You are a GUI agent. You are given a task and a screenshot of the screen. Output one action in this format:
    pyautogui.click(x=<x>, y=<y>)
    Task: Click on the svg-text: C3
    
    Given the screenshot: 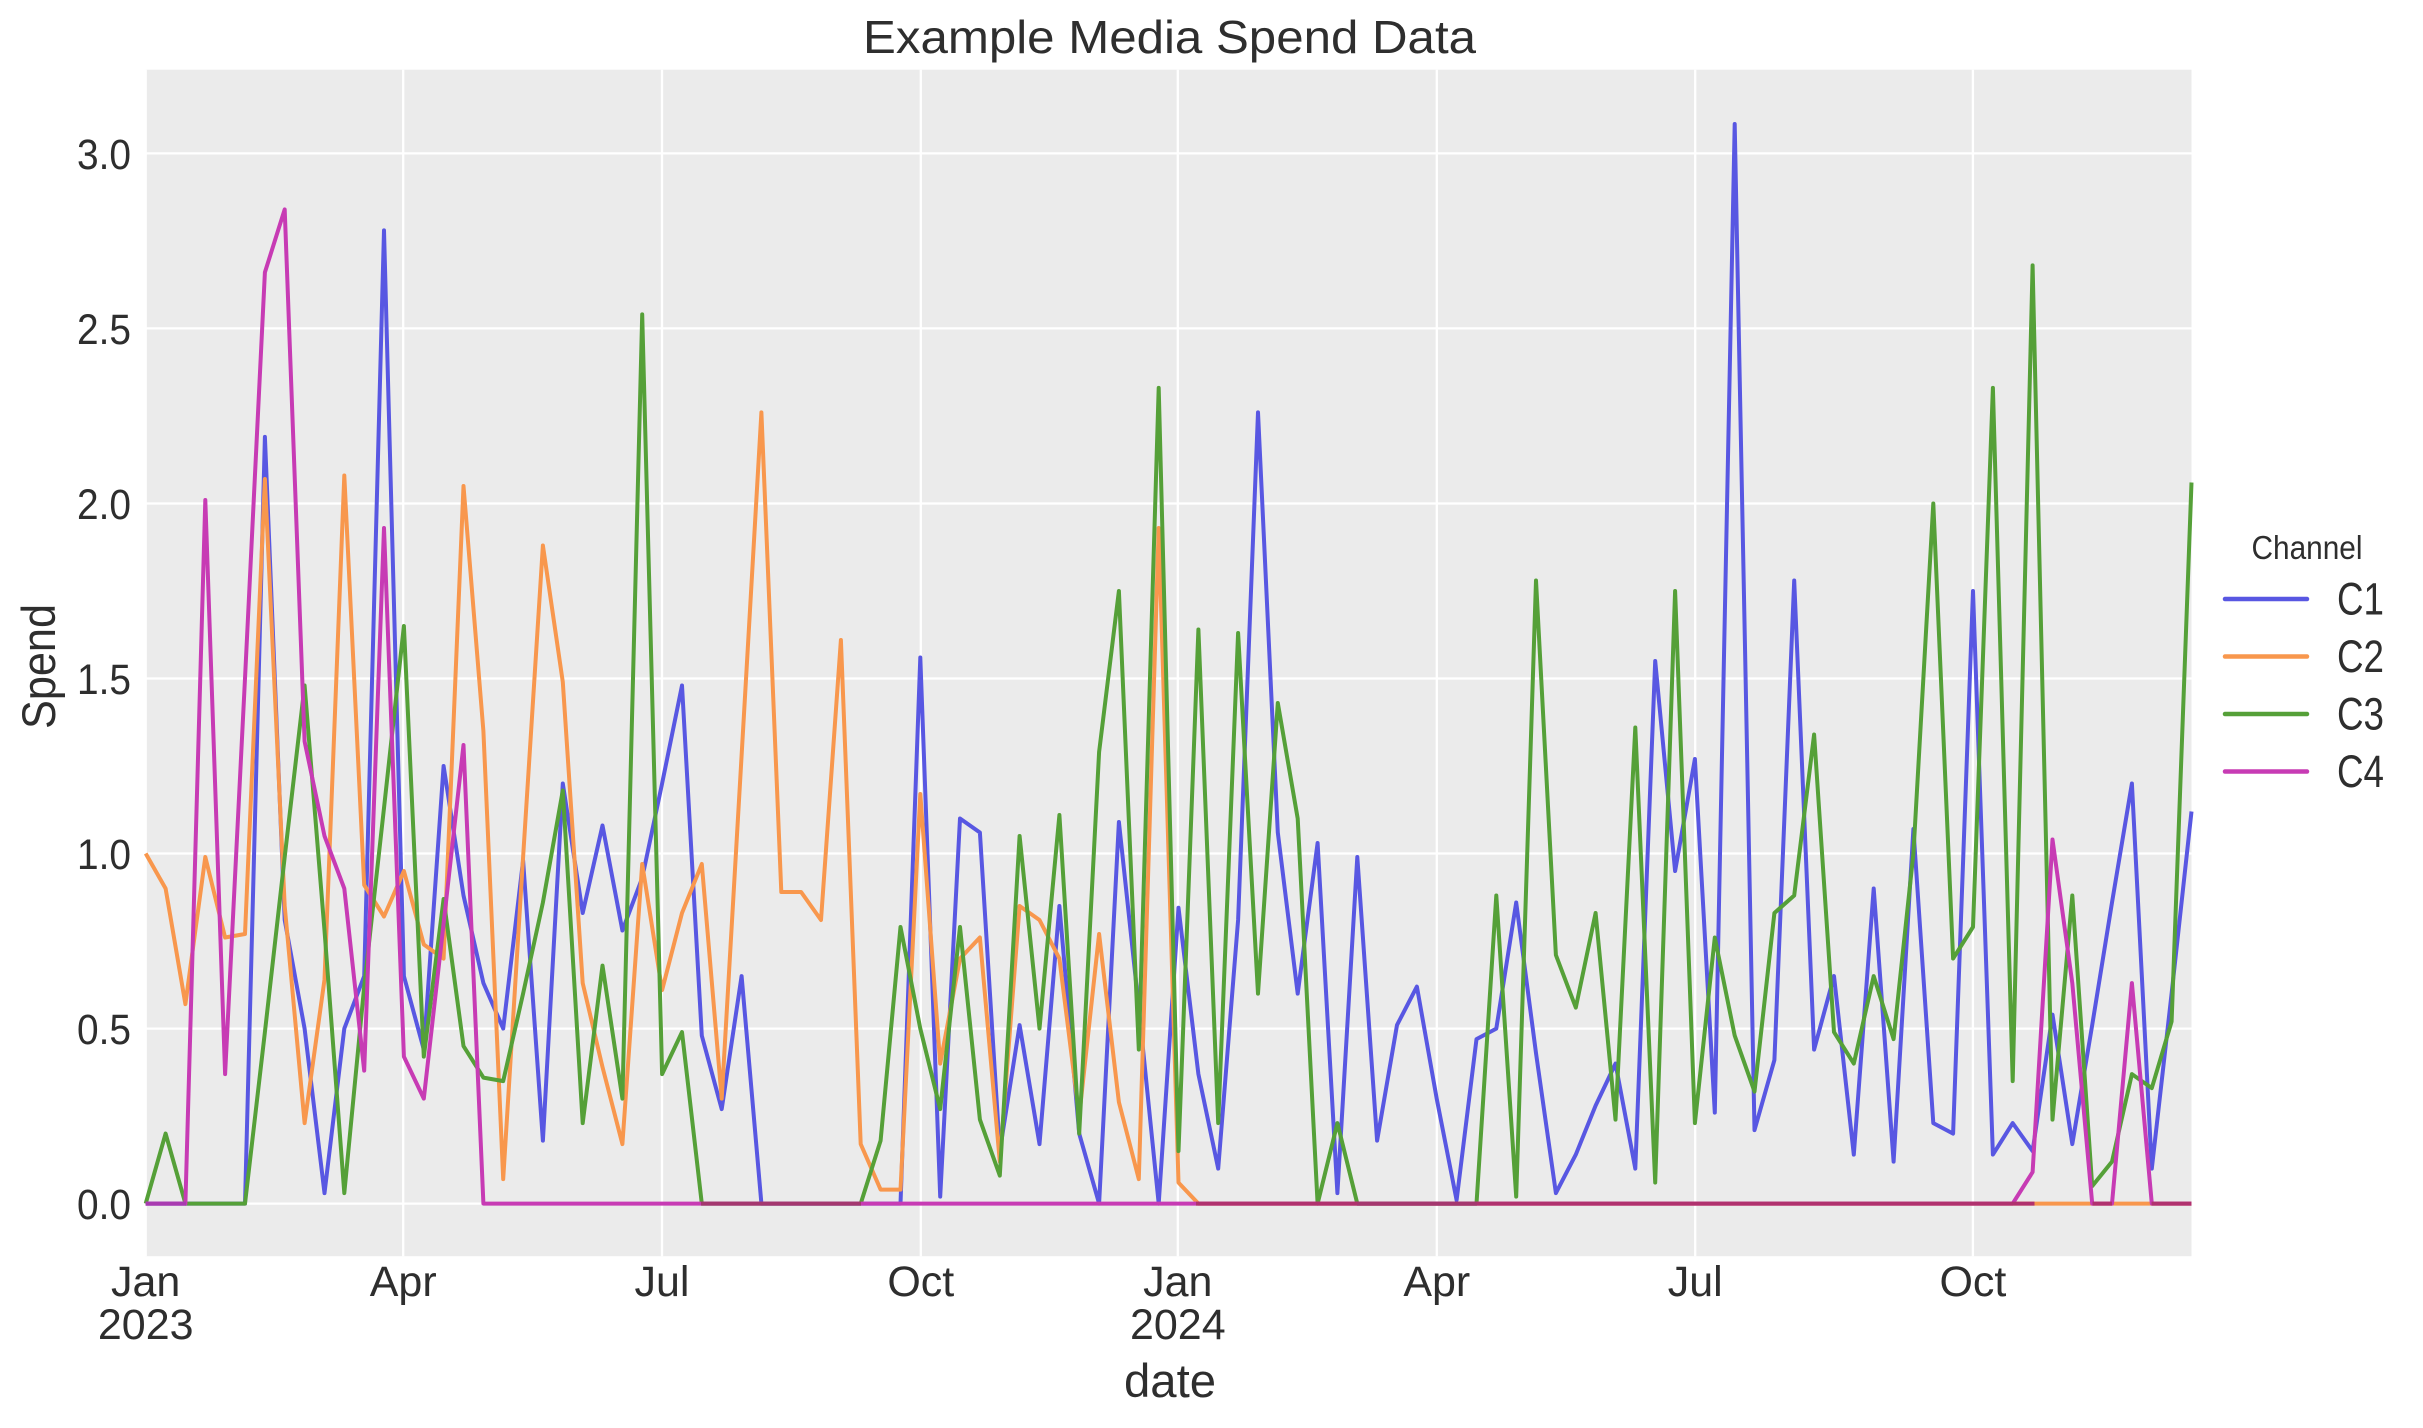 What is the action you would take?
    pyautogui.click(x=2360, y=714)
    